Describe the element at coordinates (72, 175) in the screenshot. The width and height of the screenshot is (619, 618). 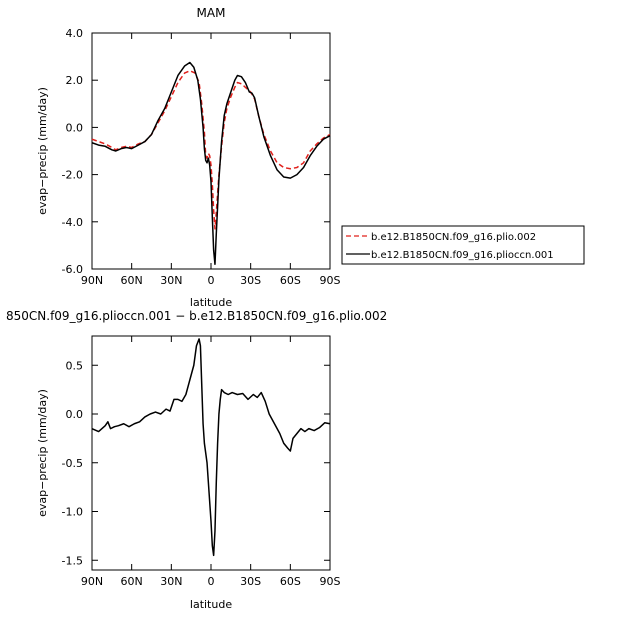
I see `y-tick-label: -2.0` at that location.